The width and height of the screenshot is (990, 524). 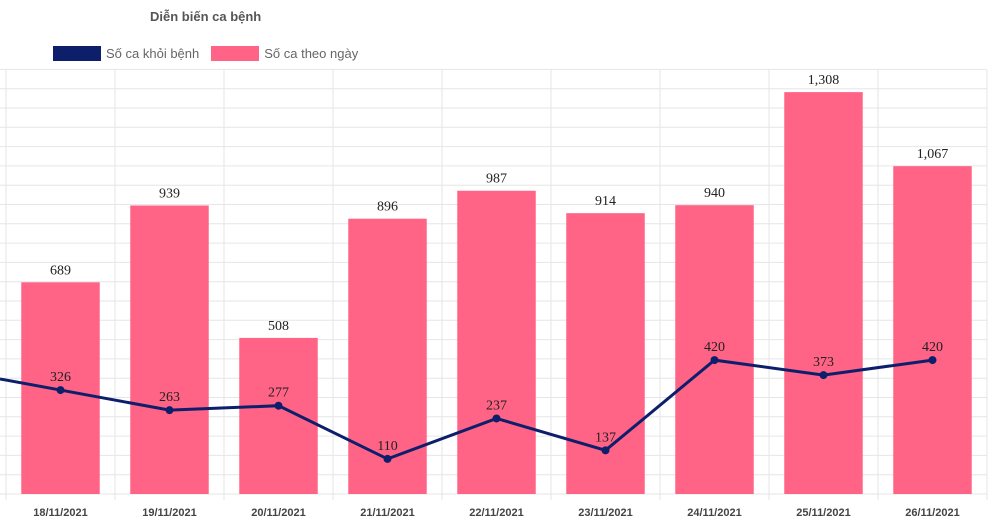 What do you see at coordinates (496, 405) in the screenshot?
I see `line-value-label: 237` at bounding box center [496, 405].